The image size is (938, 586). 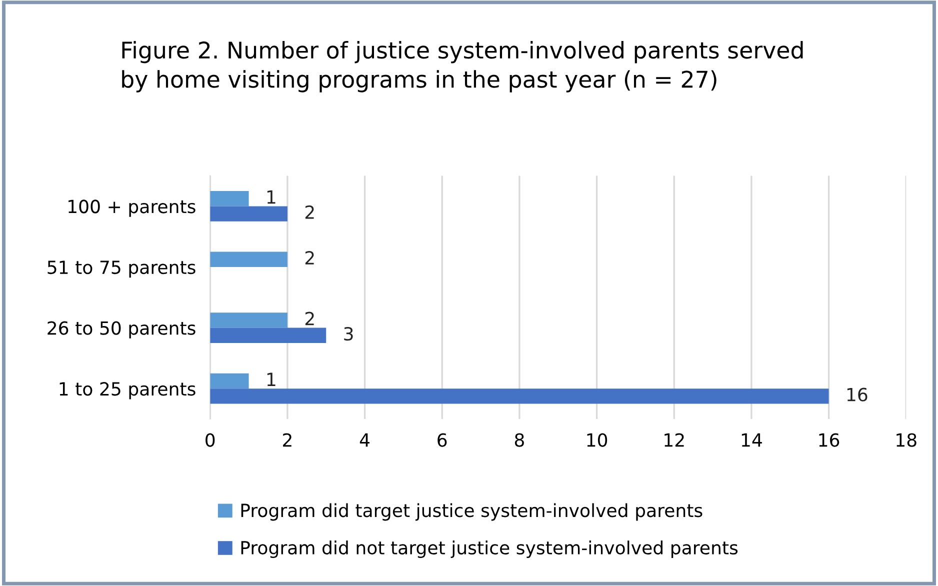 I want to click on data-label: 3, so click(x=348, y=333).